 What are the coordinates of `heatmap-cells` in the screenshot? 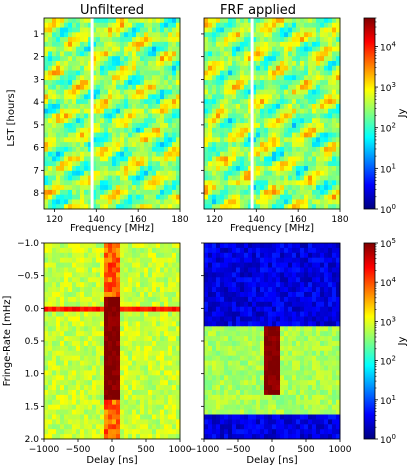 It's located at (112, 341).